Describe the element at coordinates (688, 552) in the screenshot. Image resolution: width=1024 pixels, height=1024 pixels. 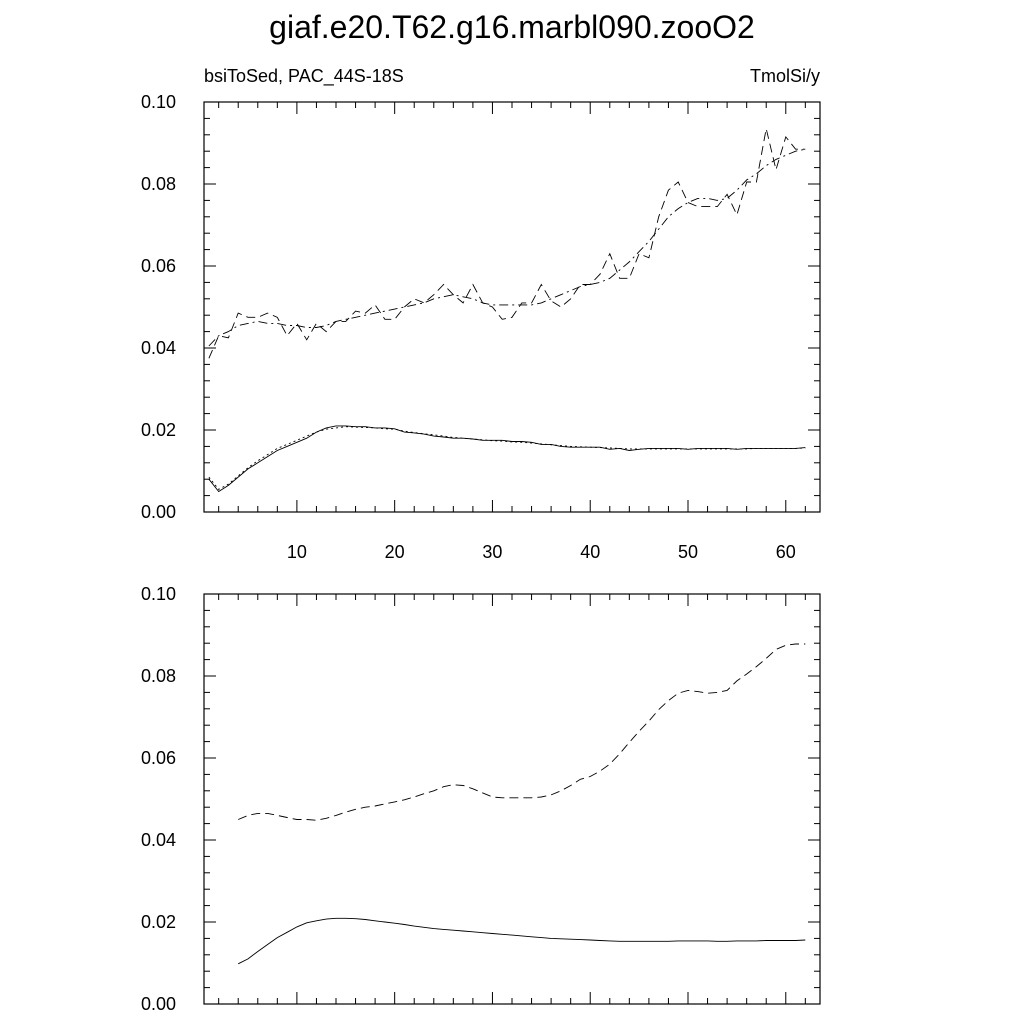
I see `x-tick-label: 50` at that location.